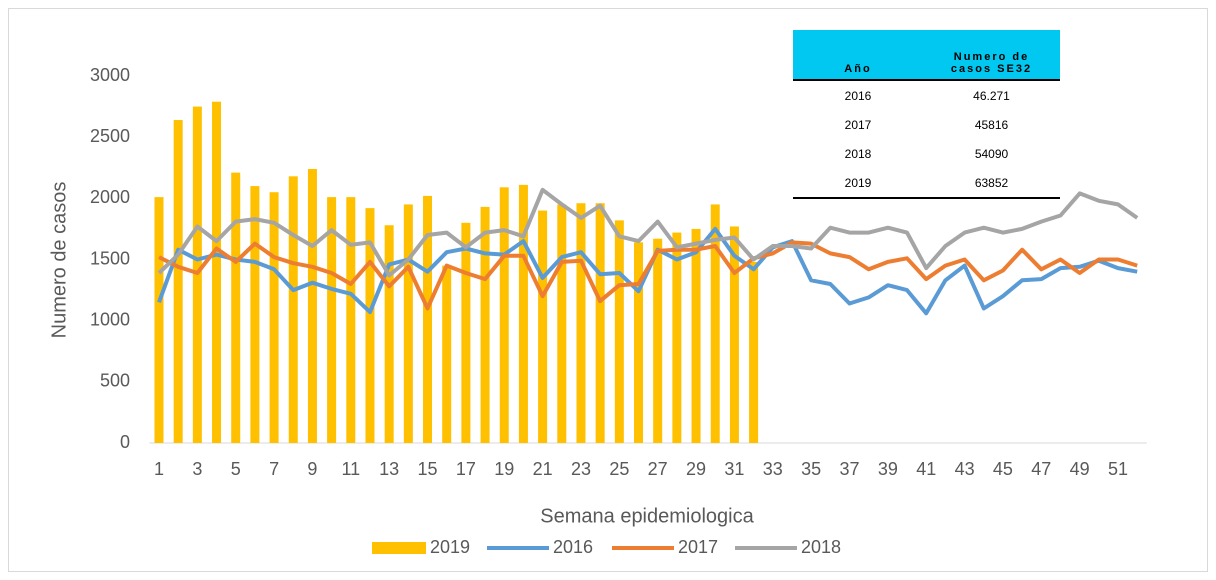  What do you see at coordinates (115, 381) in the screenshot?
I see `y-tick-label: 500` at bounding box center [115, 381].